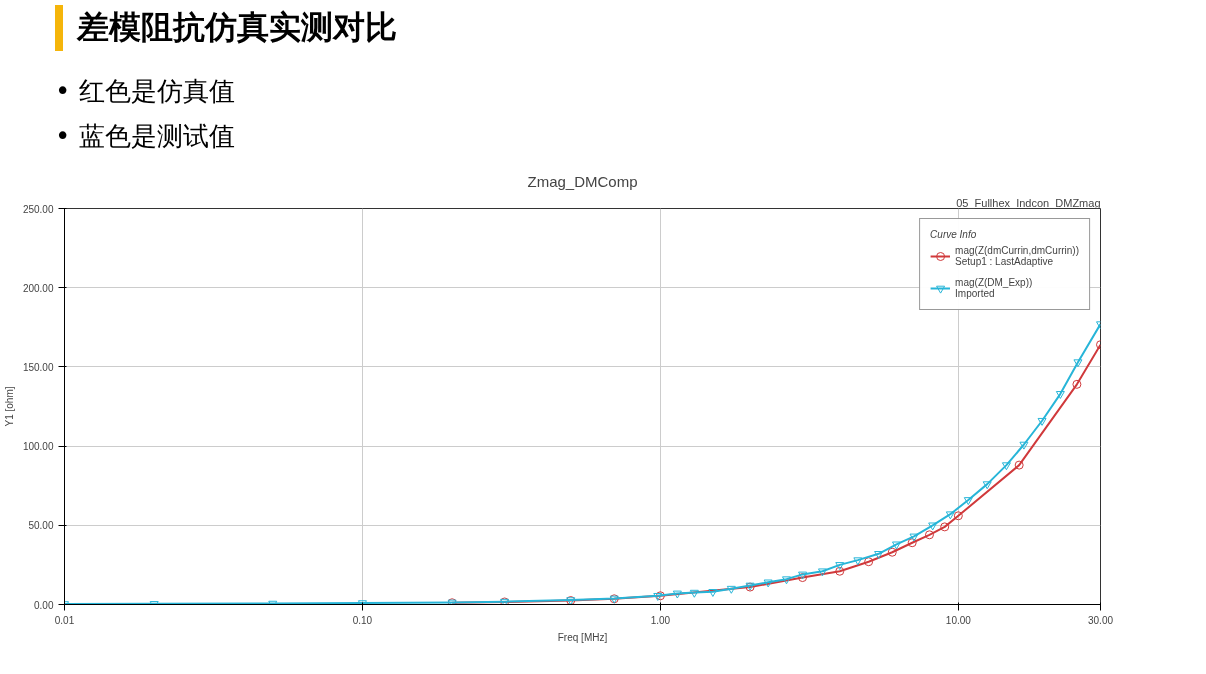 The image size is (1206, 674). I want to click on legend-label: mag(Z(dmCurrin,dmCurrin)) Setup1 : LastAdaptive, so click(1017, 256).